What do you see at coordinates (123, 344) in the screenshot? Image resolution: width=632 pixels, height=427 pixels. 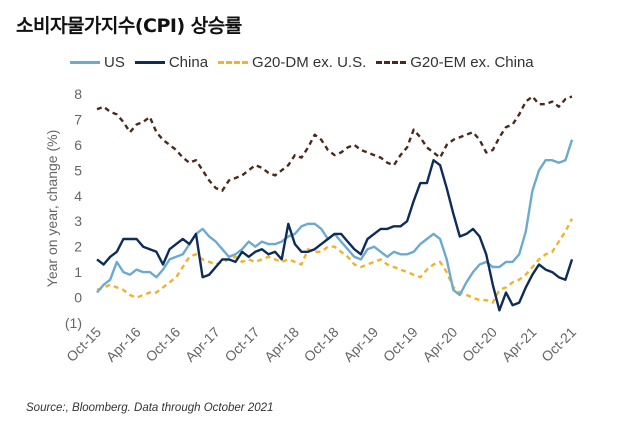 I see `x-tick-label: Apr-16` at bounding box center [123, 344].